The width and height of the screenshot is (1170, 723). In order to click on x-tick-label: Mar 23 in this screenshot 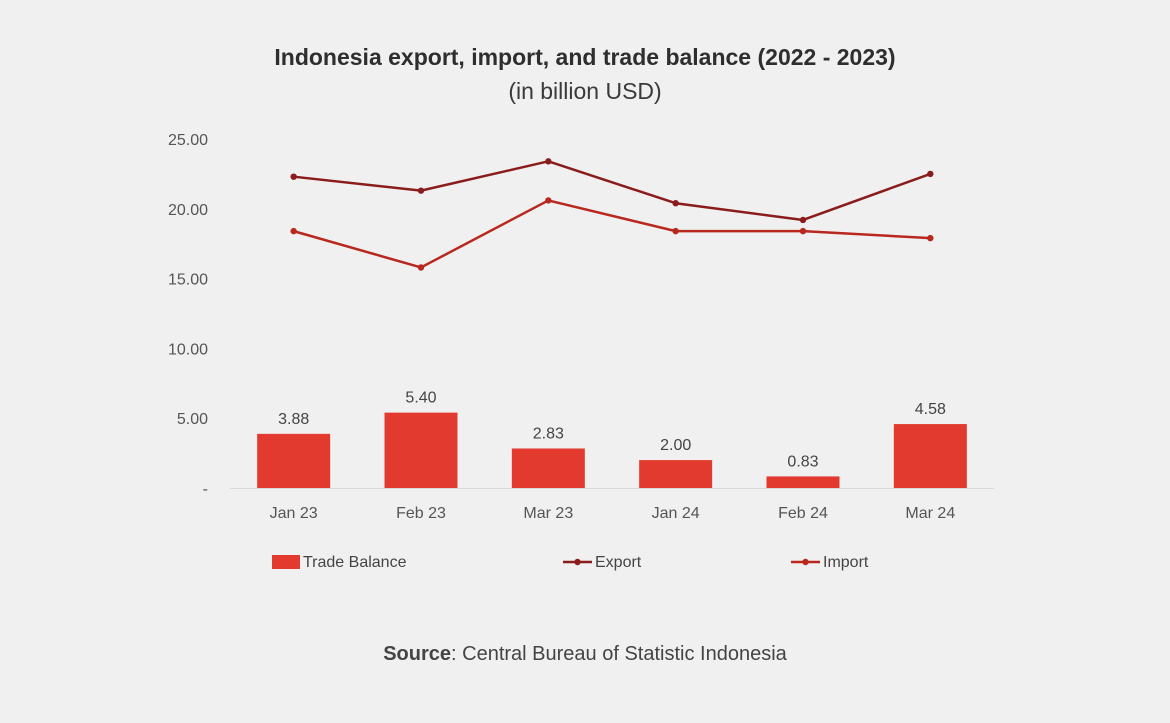, I will do `click(548, 513)`.